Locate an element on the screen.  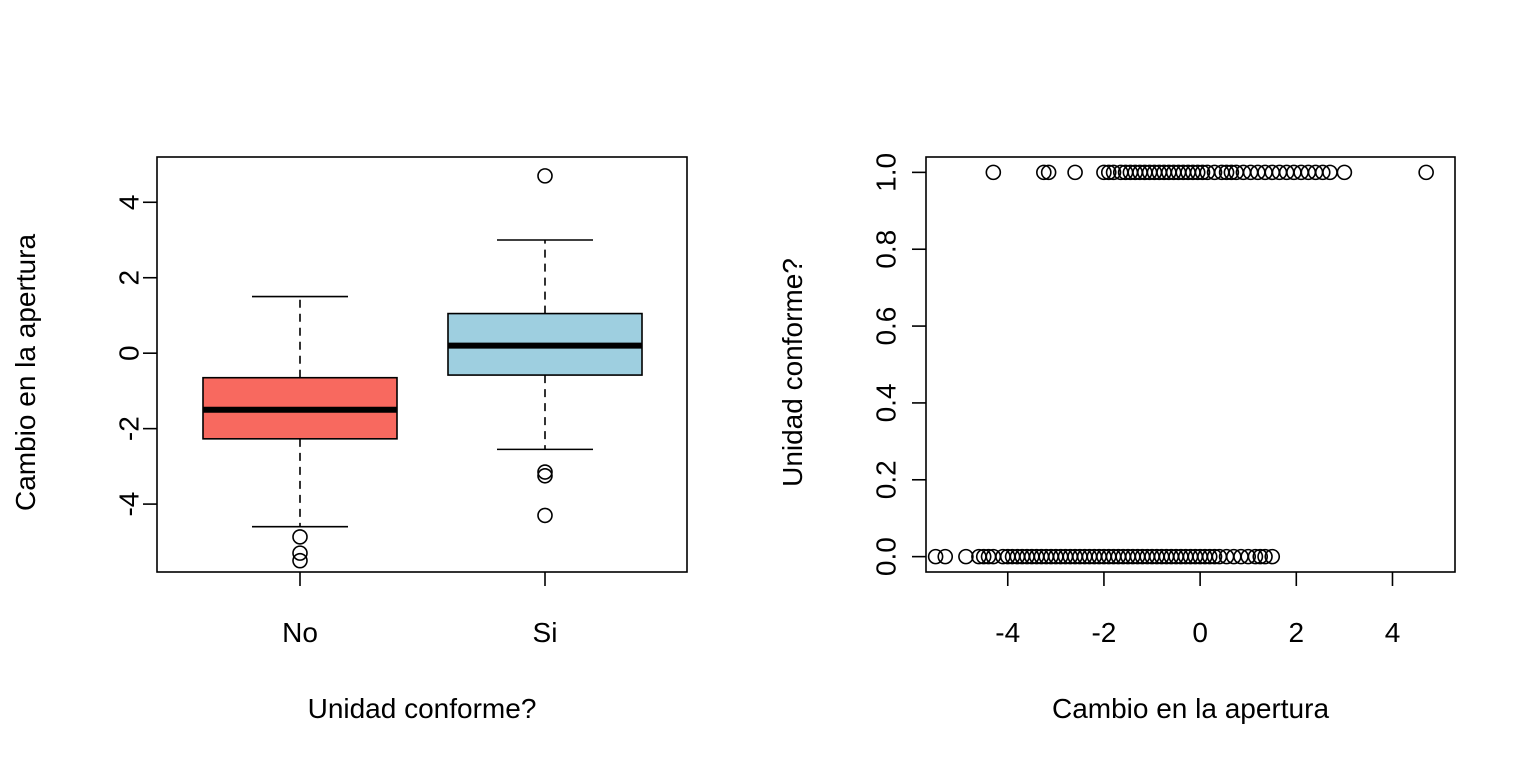
y-tick-label: 1.0 is located at coordinates (886, 172).